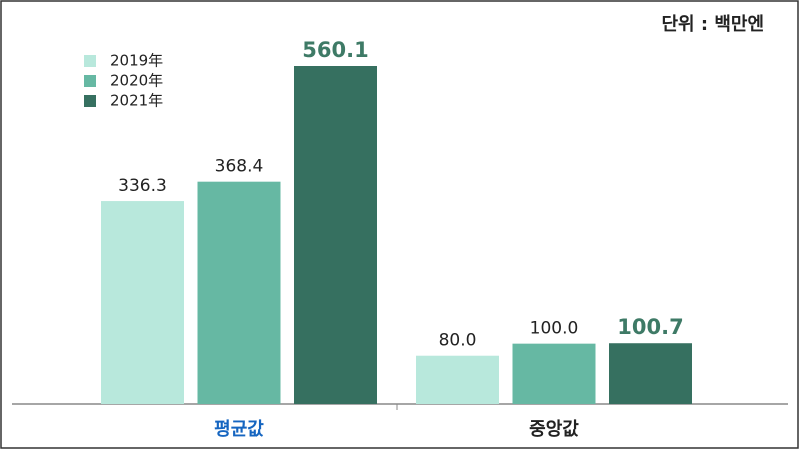 The width and height of the screenshot is (799, 449). What do you see at coordinates (136, 61) in the screenshot?
I see `legend-label: 2019年` at bounding box center [136, 61].